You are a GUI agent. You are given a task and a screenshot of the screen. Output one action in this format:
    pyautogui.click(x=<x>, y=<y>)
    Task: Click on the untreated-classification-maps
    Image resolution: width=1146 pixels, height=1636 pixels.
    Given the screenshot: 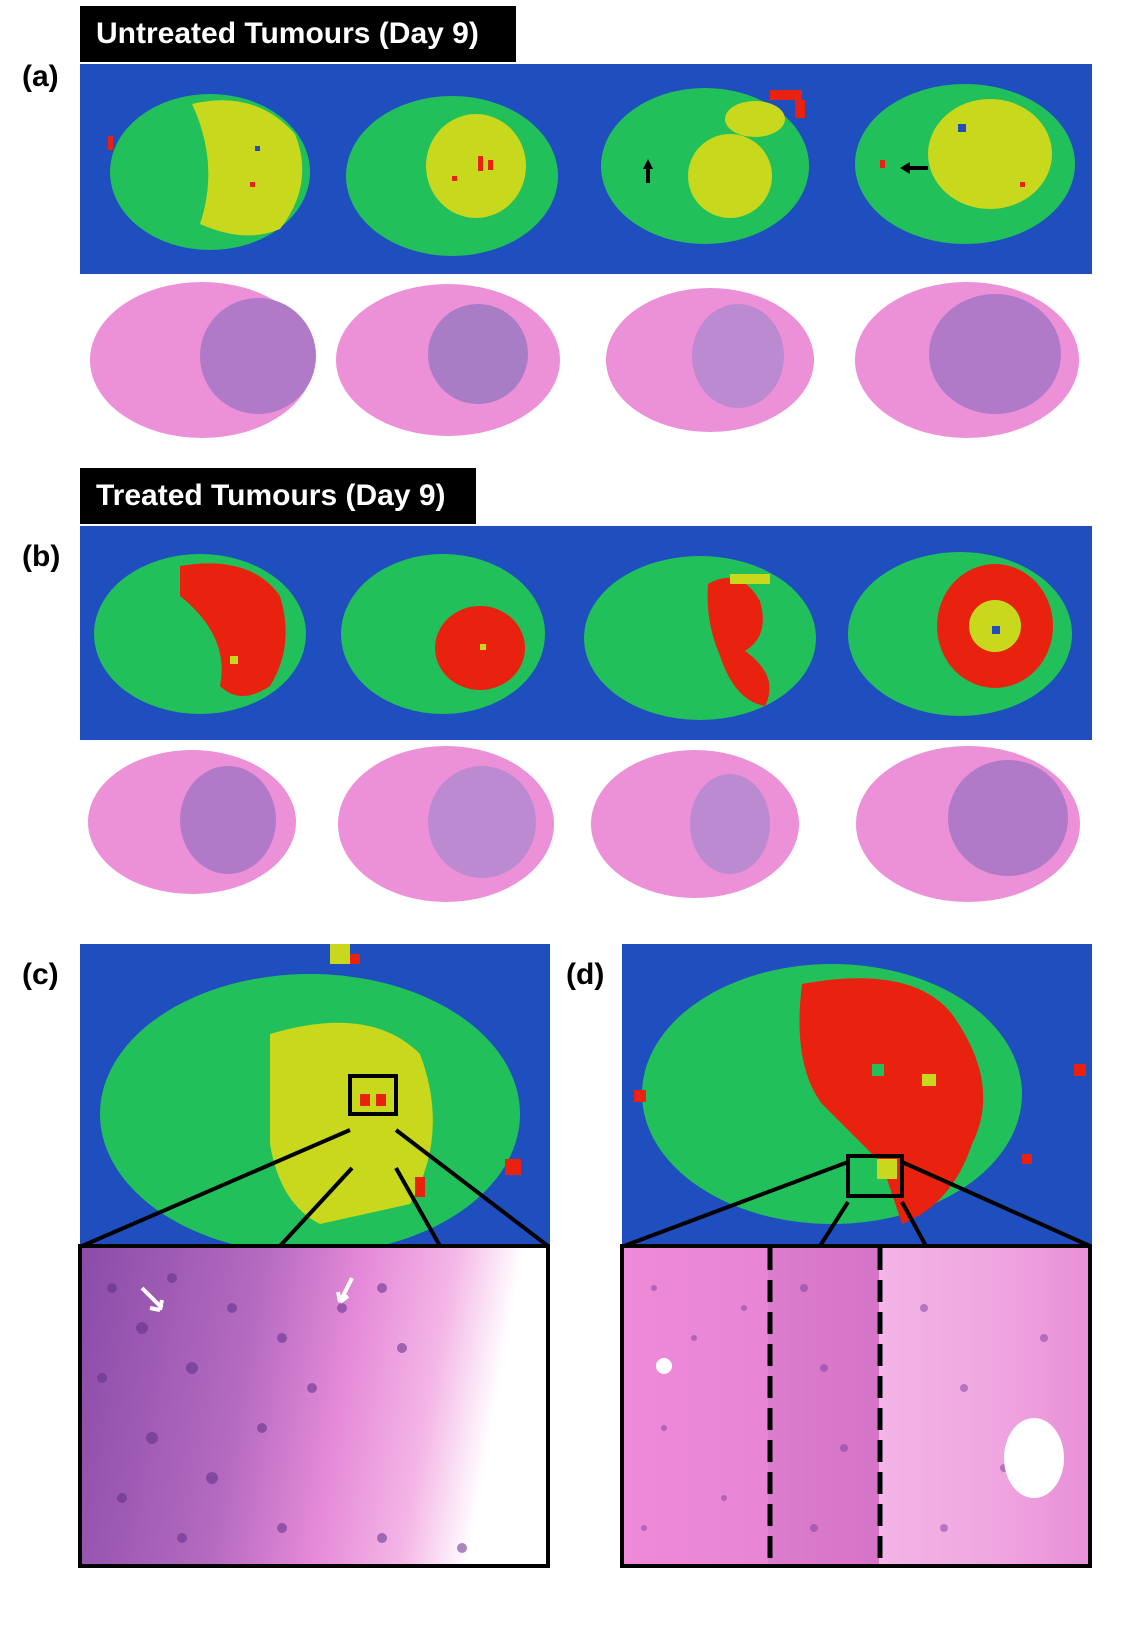 What is the action you would take?
    pyautogui.click(x=586, y=169)
    